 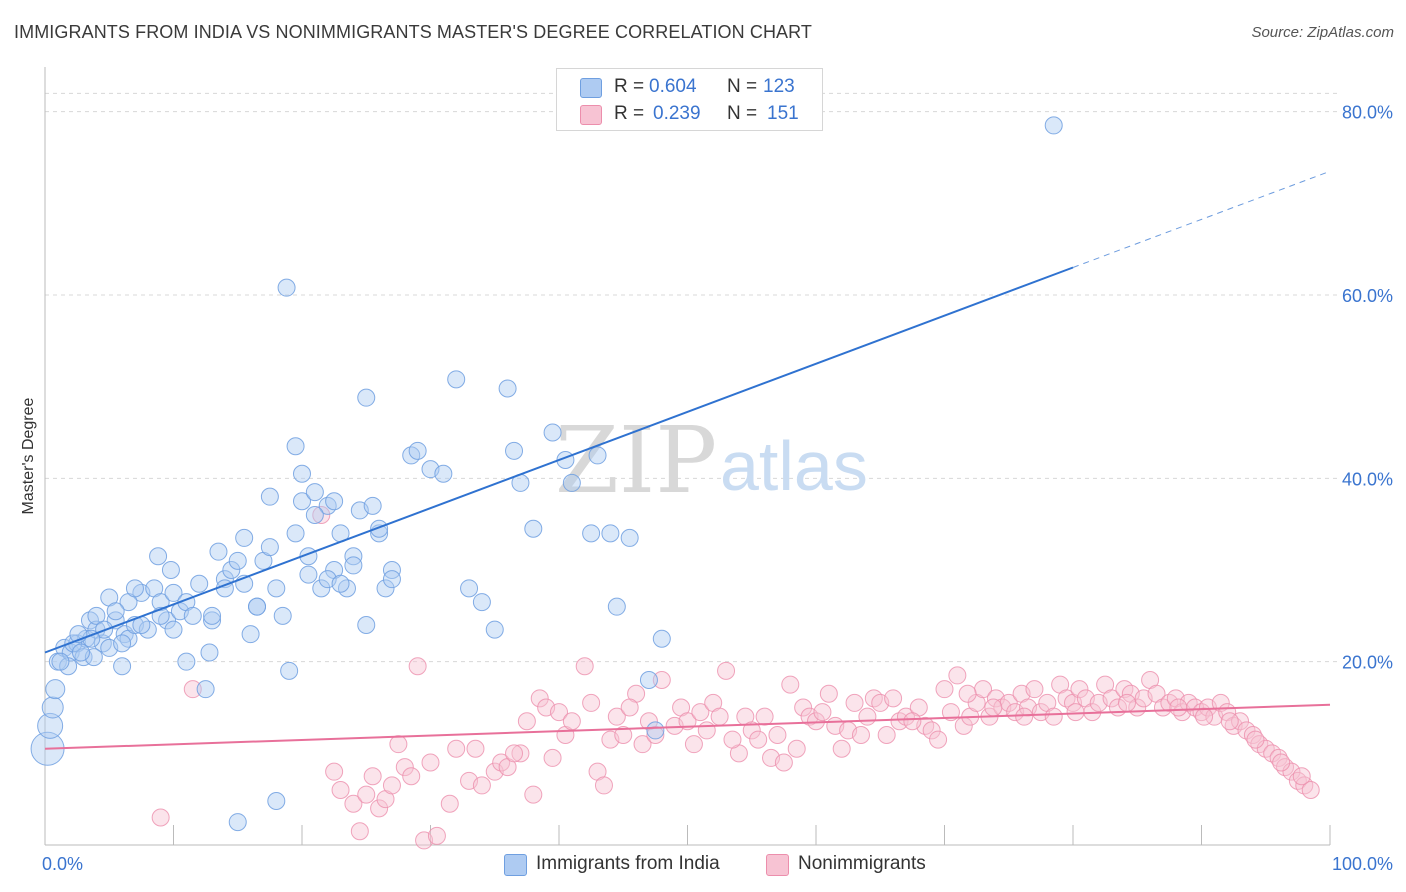 What do you see at coordinates (779, 86) in the screenshot?
I see `n-value: 123` at bounding box center [779, 86].